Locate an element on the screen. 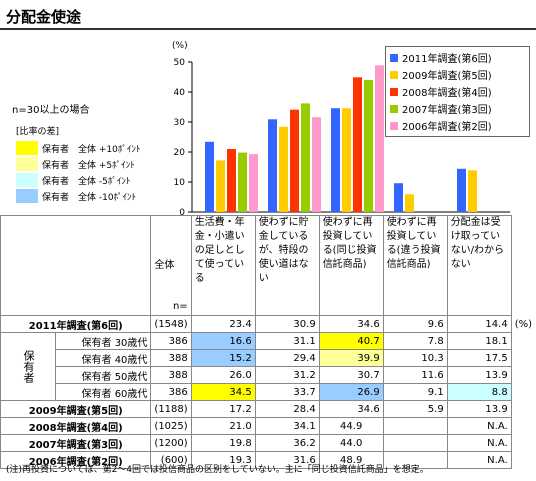 The image size is (536, 481). table-row: 保有者 保有者 30歳代 386 16.6 31.1 40.7 7.8 18.1 is located at coordinates (268, 366).